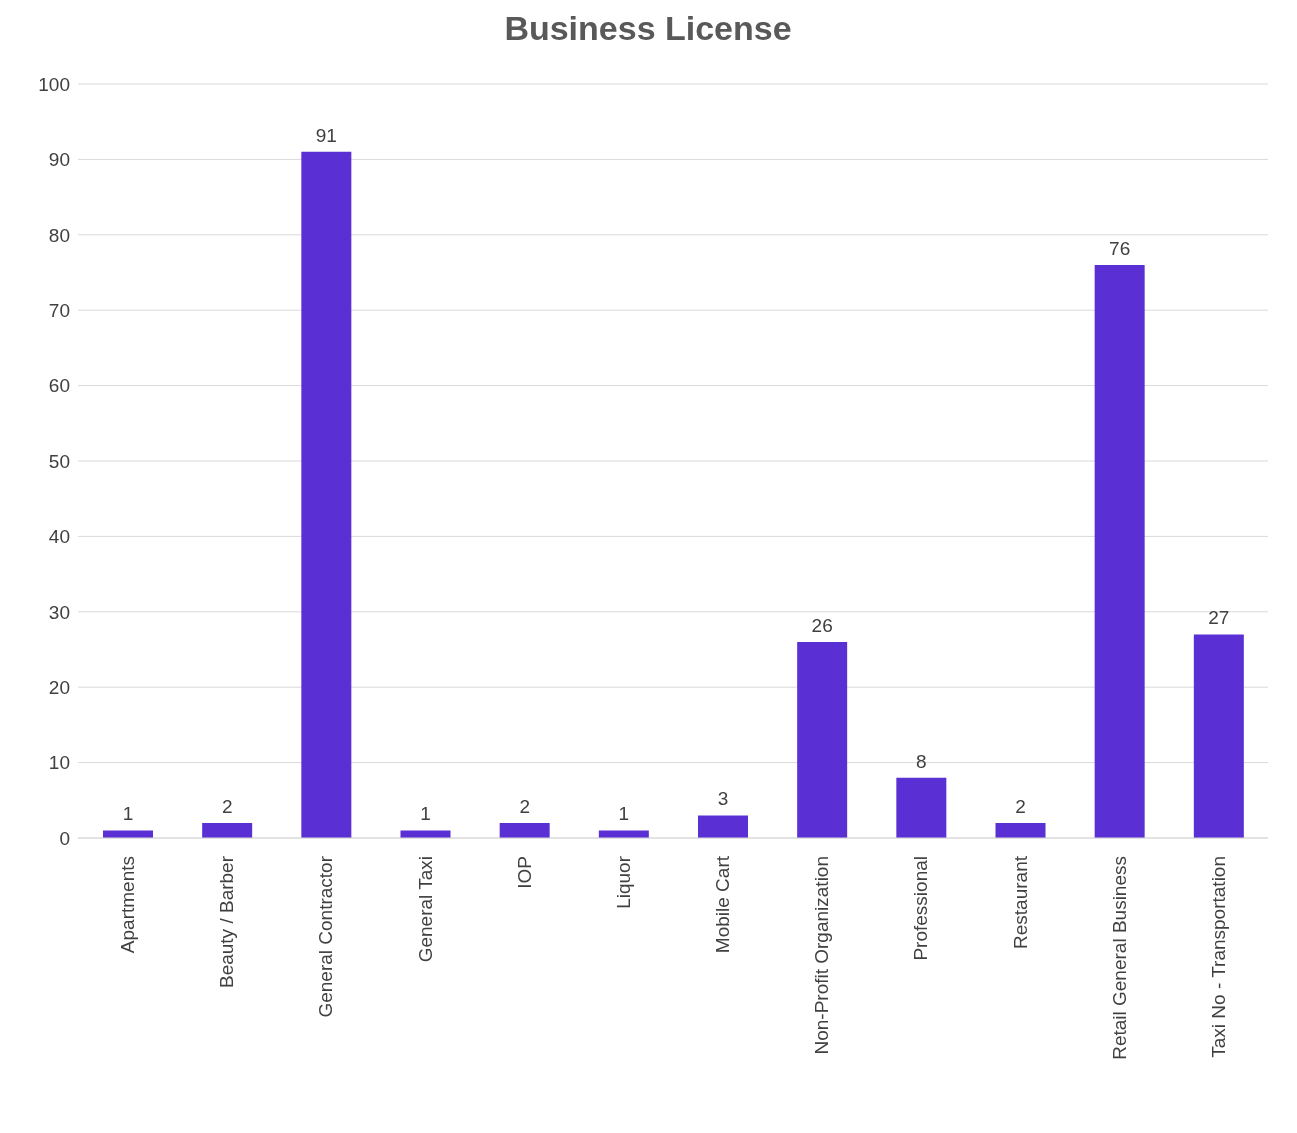 The image size is (1297, 1133). I want to click on y-tick-label: 80, so click(59, 235).